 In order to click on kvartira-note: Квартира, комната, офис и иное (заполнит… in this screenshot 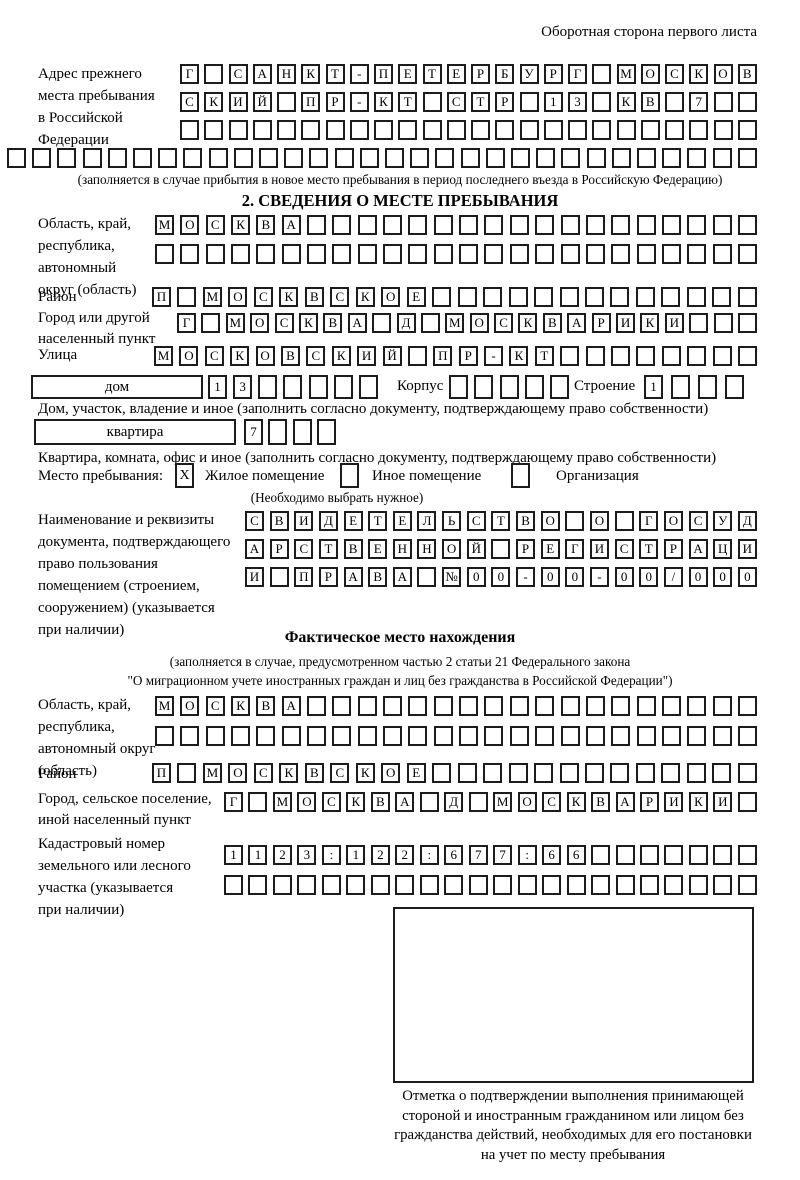, I will do `click(377, 458)`.